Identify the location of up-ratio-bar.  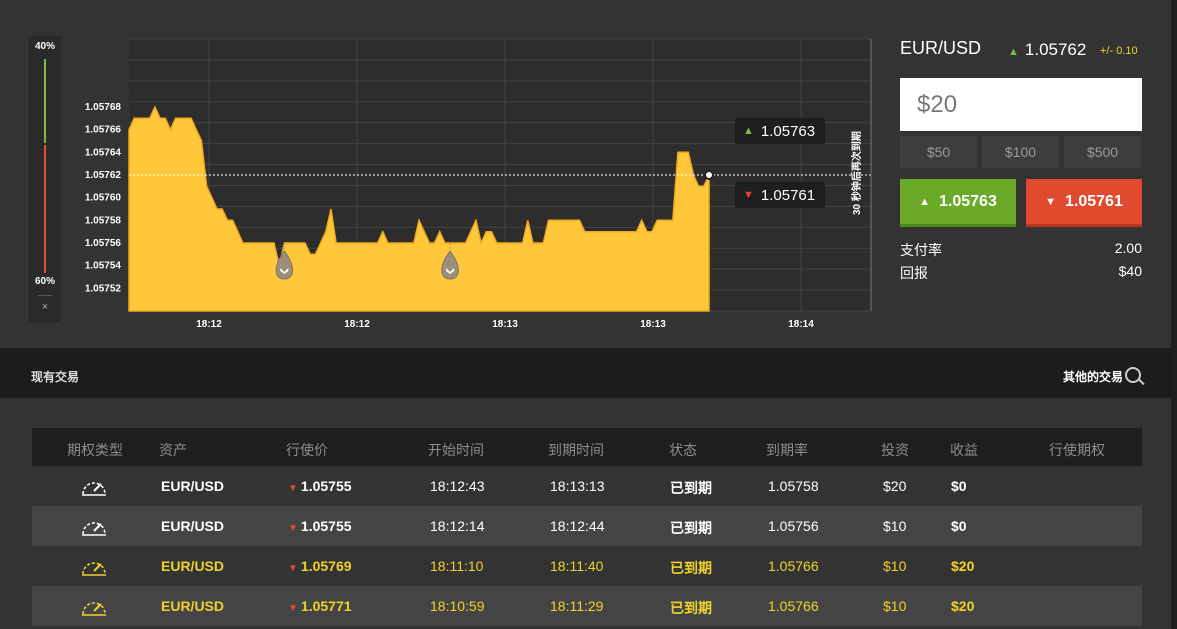
(45, 101).